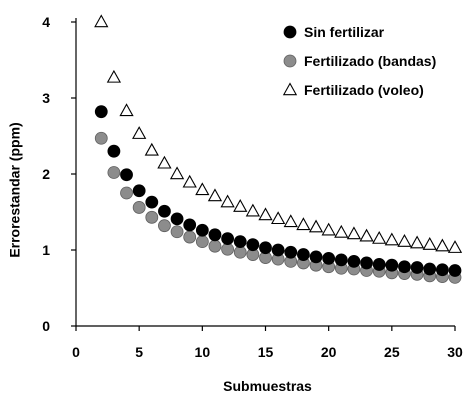 Image resolution: width=470 pixels, height=410 pixels. I want to click on legend-label: Fertilizado (bandas), so click(370, 61).